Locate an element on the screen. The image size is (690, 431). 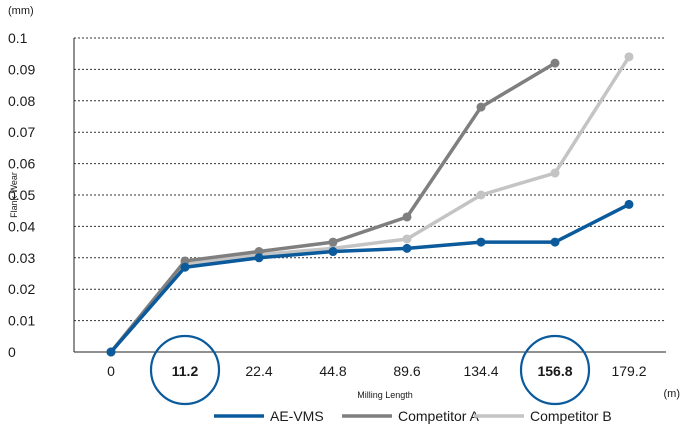
x-tick-label: 156.8 is located at coordinates (554, 371).